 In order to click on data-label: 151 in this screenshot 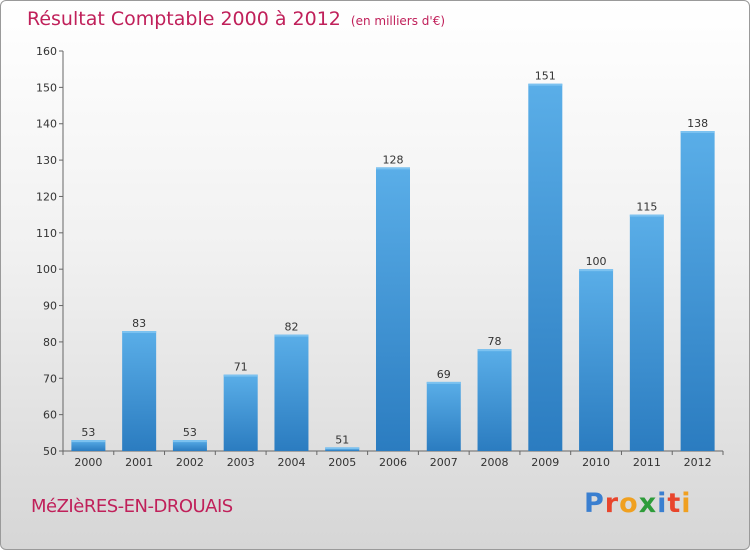, I will do `click(545, 76)`.